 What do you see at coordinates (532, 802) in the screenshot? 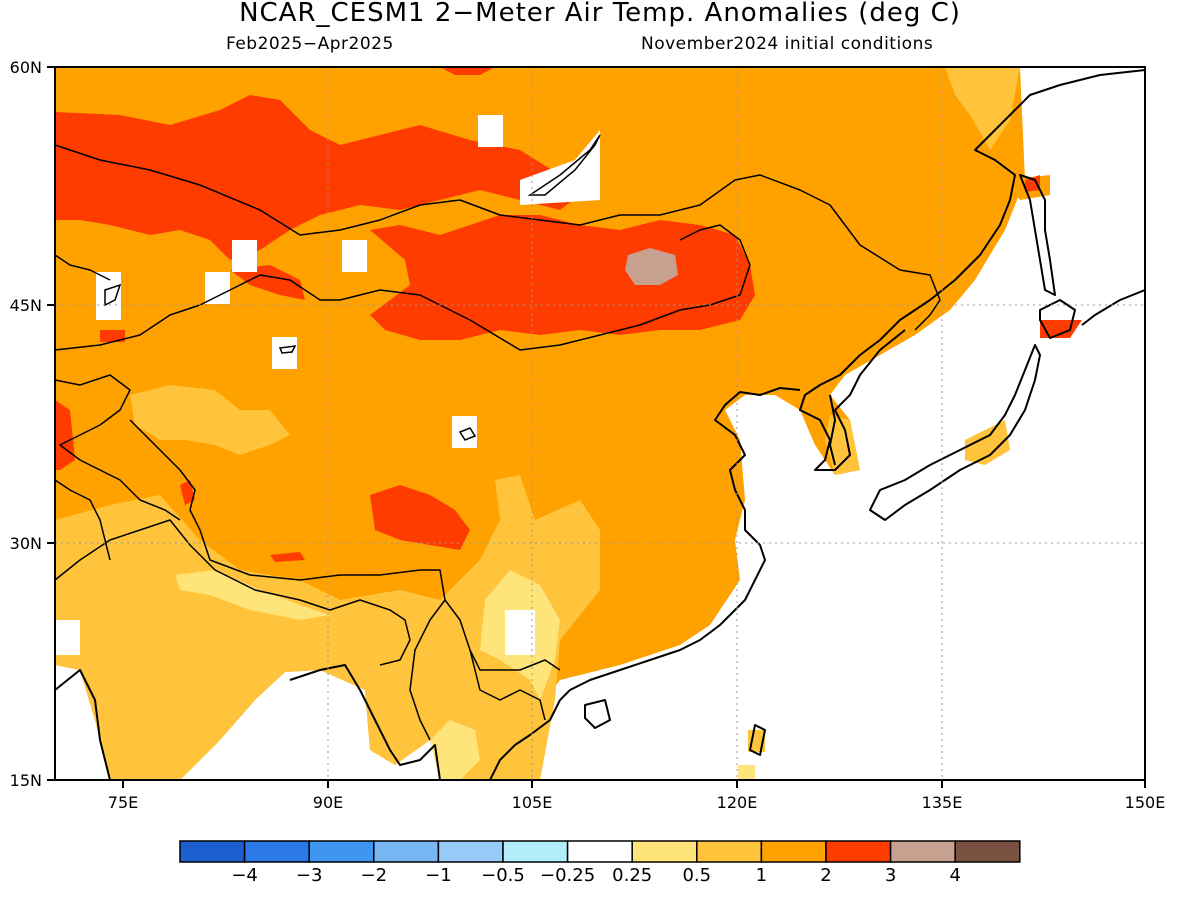
I see `lon-label-105e: 105E` at bounding box center [532, 802].